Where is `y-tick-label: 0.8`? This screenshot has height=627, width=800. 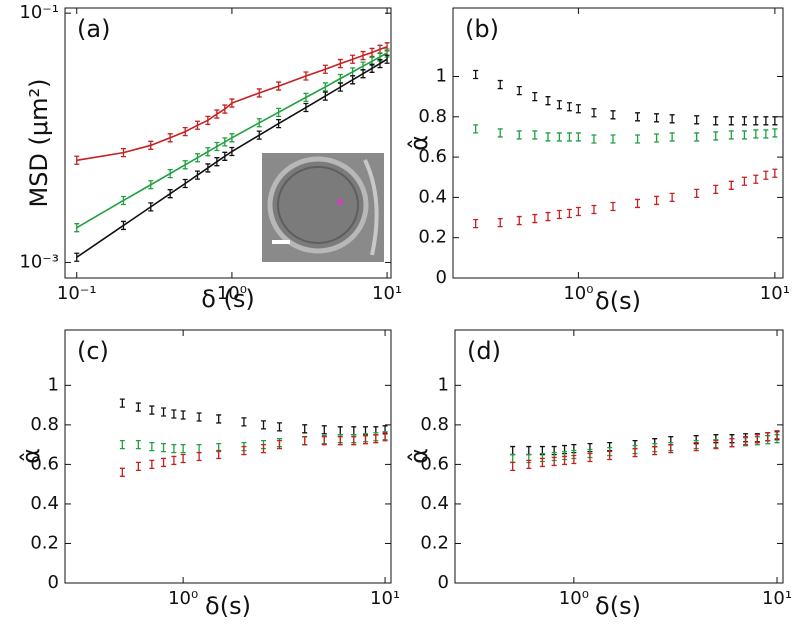 y-tick-label: 0.8 is located at coordinates (44, 424).